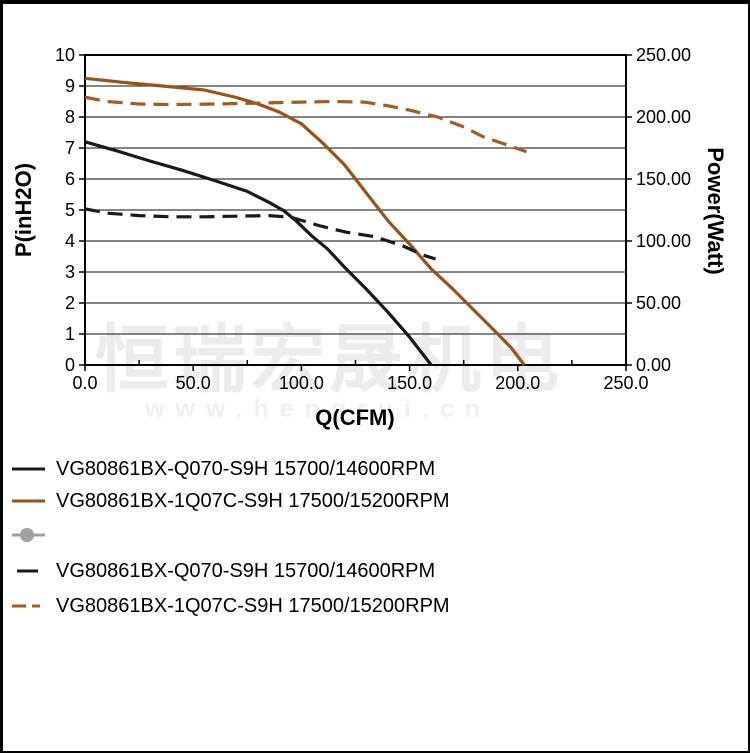  Describe the element at coordinates (663, 55) in the screenshot. I see `right-axis-tick-label: 250.00` at that location.